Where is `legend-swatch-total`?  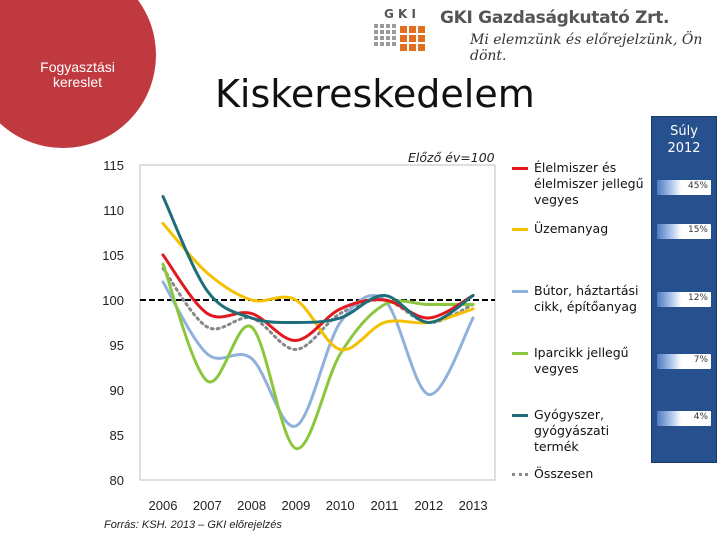
legend-swatch-total is located at coordinates (520, 474).